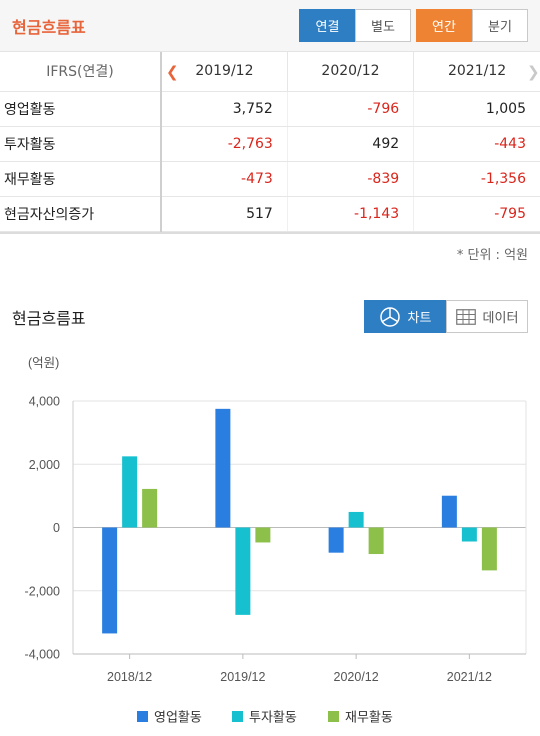 This screenshot has width=540, height=736. What do you see at coordinates (465, 316) in the screenshot?
I see `table-grid-icon` at bounding box center [465, 316].